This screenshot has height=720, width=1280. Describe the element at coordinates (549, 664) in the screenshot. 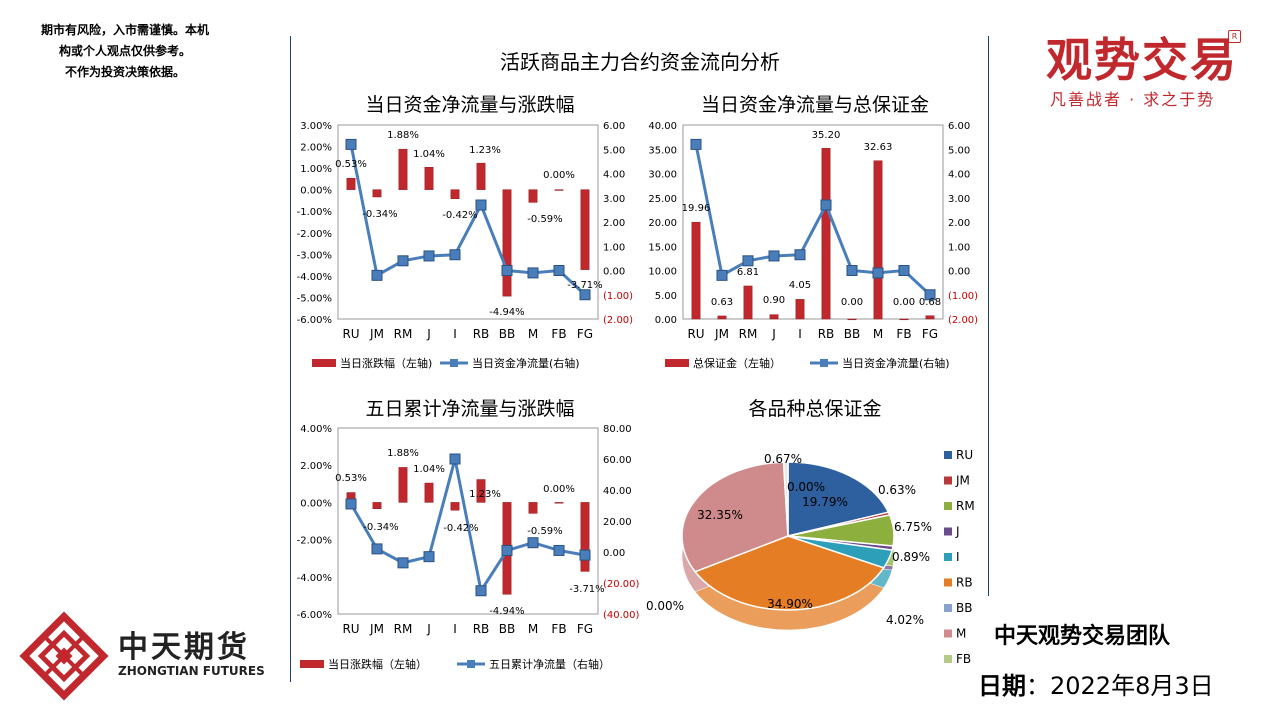

I see `legend-entry: 五日累计净流量（右轴）` at that location.